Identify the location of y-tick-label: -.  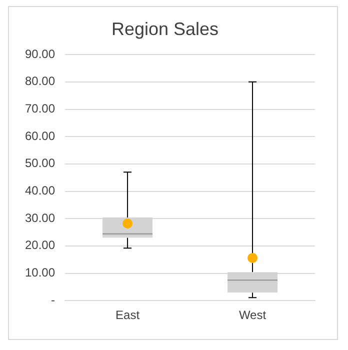
(53, 299).